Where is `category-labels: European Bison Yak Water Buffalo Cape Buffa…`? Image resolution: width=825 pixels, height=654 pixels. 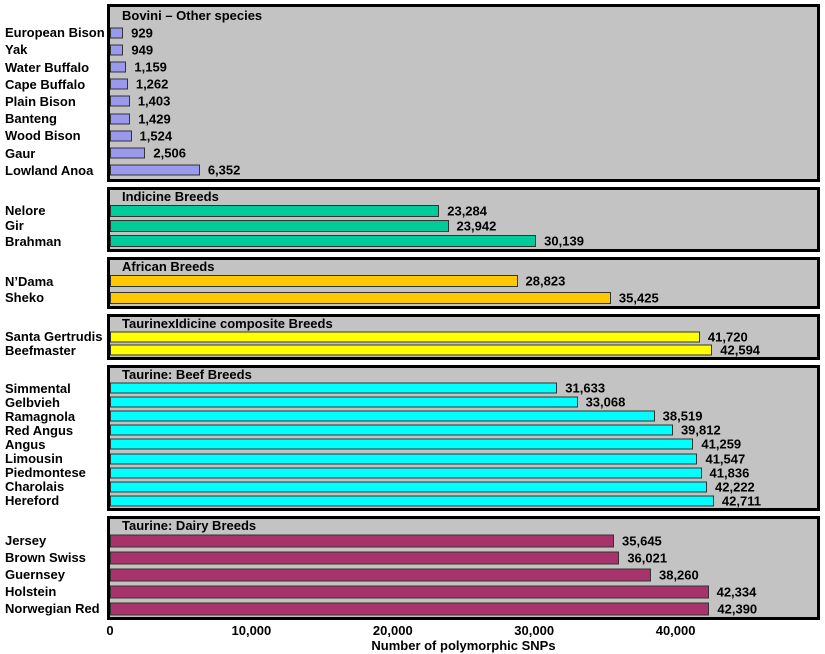
category-labels: European Bison Yak Water Buffalo Cape Buffa… is located at coordinates (53, 93).